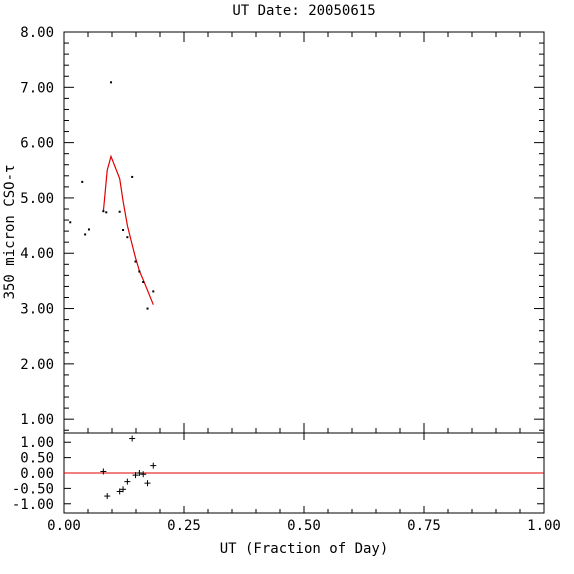  I want to click on y-axis-label: 350 micron CSO-τ, so click(10, 232).